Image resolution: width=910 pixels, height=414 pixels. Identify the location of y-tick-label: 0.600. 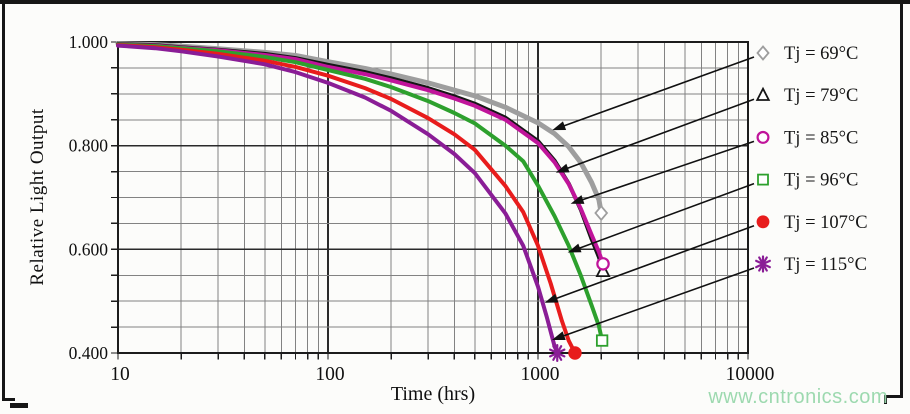
(89, 249).